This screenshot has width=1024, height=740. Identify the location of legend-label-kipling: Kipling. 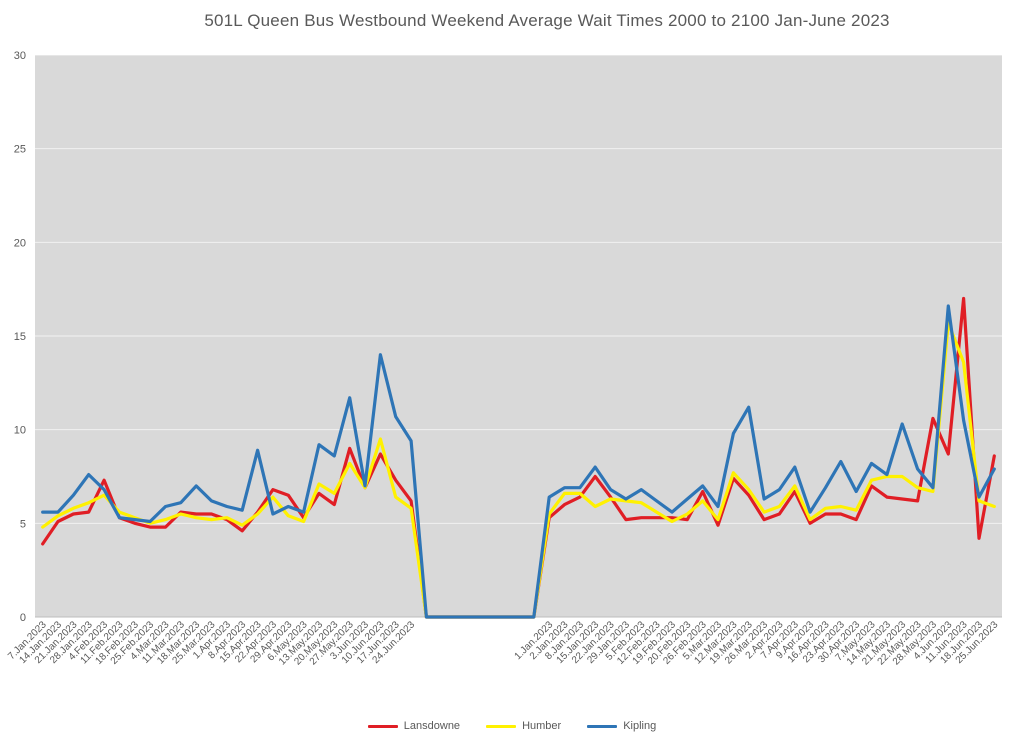
(640, 726).